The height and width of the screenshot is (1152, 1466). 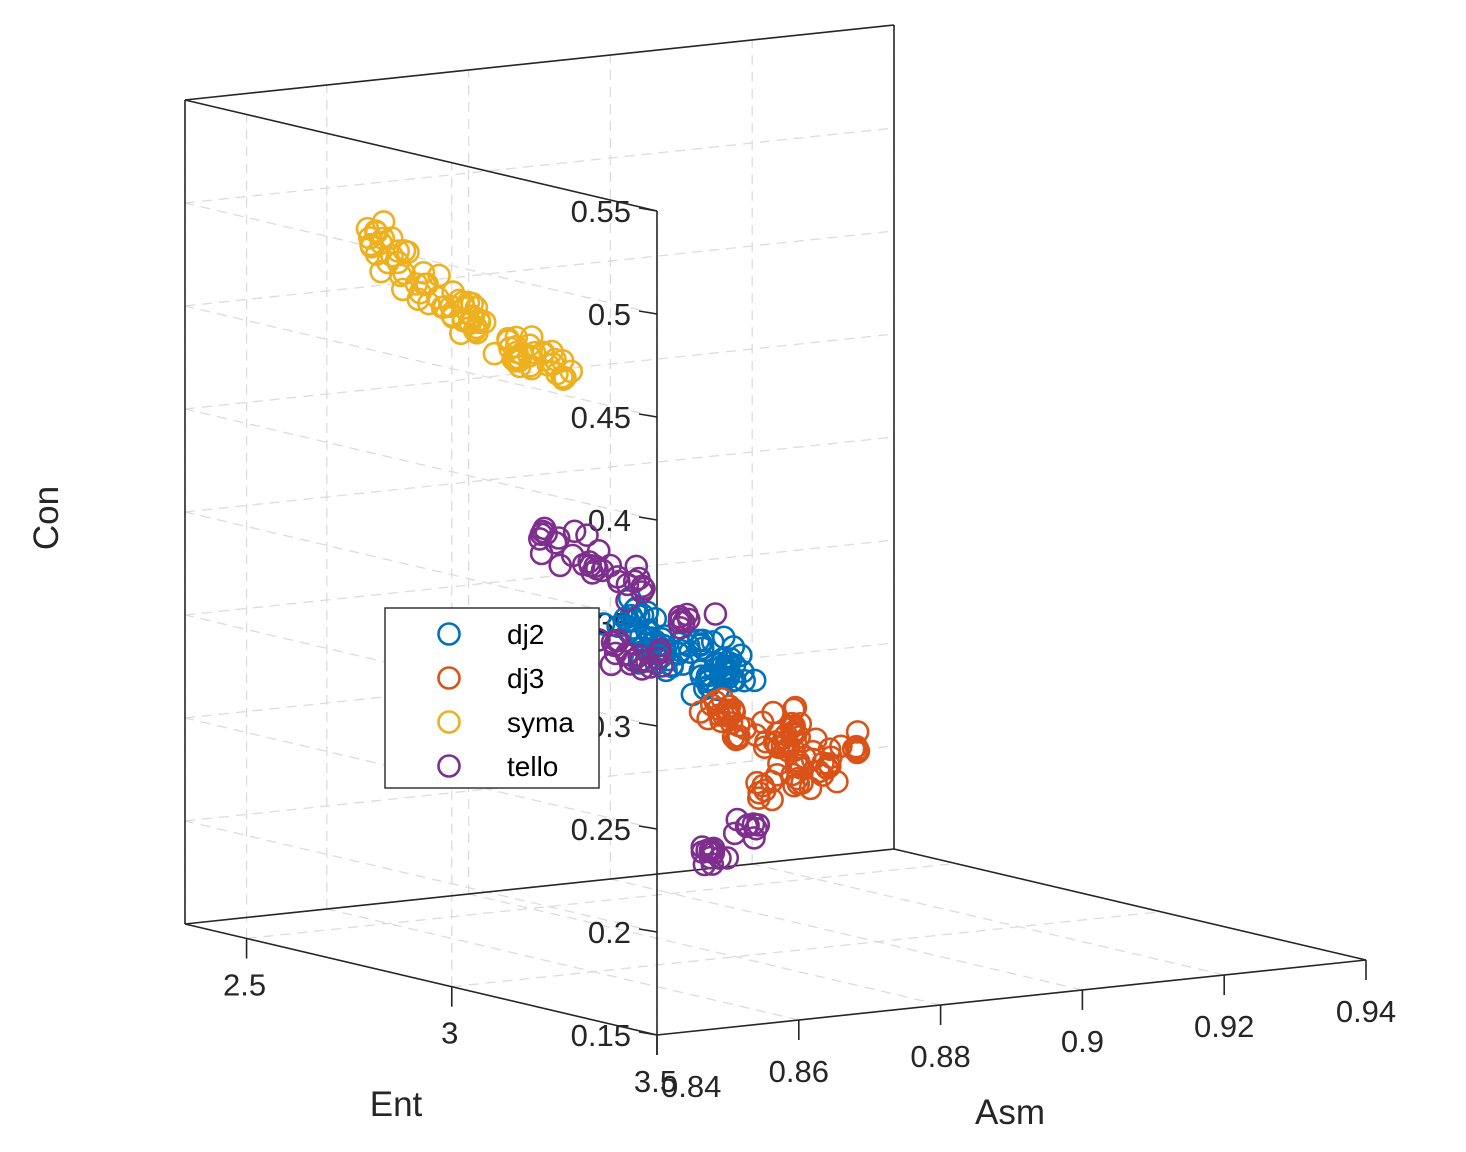 I want to click on x-tick-label: 0.88, so click(x=940, y=1056).